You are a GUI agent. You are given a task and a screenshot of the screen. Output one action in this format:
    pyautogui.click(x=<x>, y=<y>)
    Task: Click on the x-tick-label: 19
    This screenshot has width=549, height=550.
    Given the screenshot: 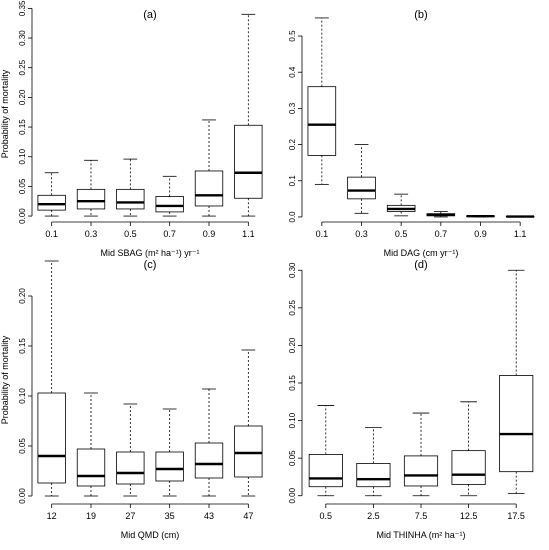 What is the action you would take?
    pyautogui.click(x=91, y=516)
    